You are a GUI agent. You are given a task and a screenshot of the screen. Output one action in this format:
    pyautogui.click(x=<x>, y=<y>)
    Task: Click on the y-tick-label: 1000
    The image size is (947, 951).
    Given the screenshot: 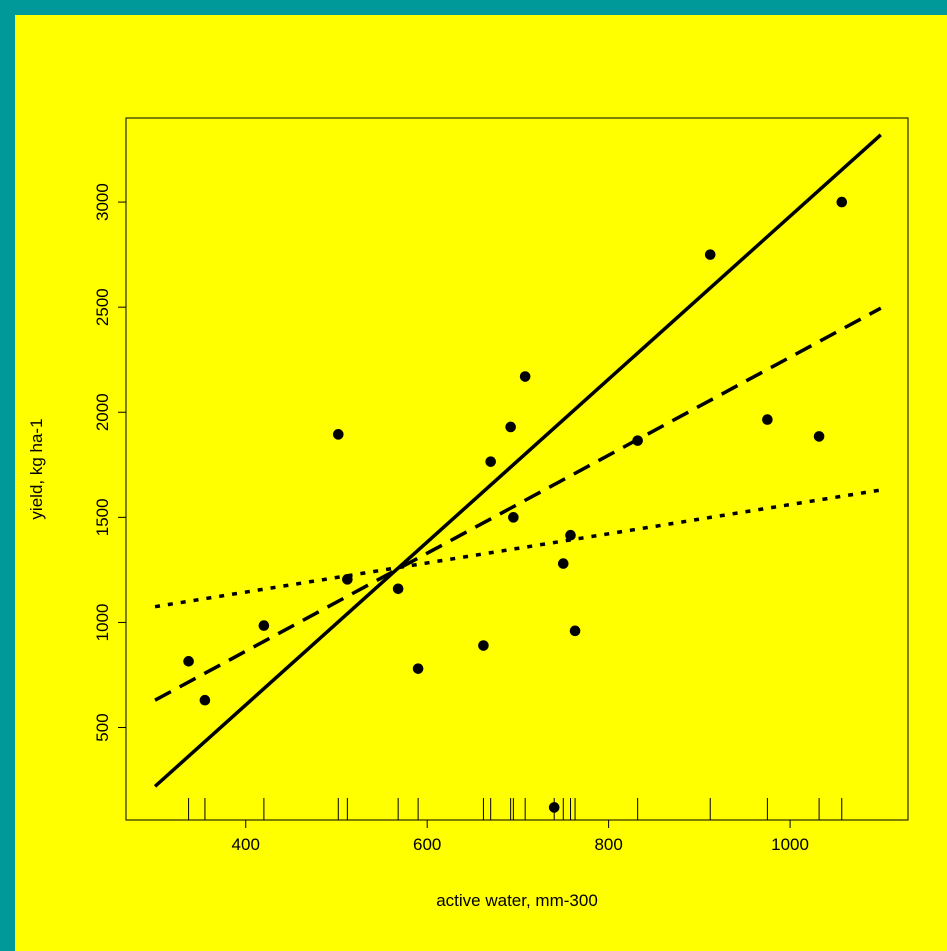 What is the action you would take?
    pyautogui.click(x=102, y=623)
    